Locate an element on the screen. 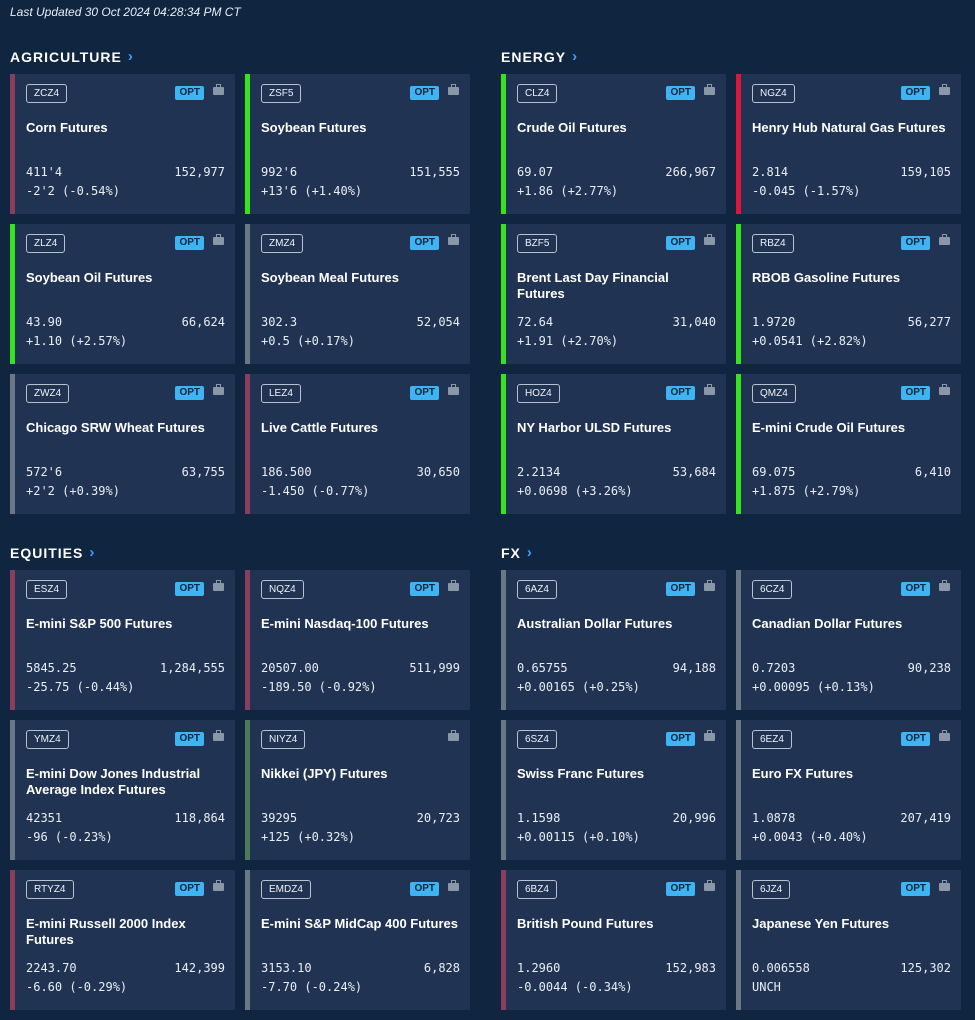 This screenshot has width=975, height=1020. symbol-badge: ZMZ4 is located at coordinates (282, 243).